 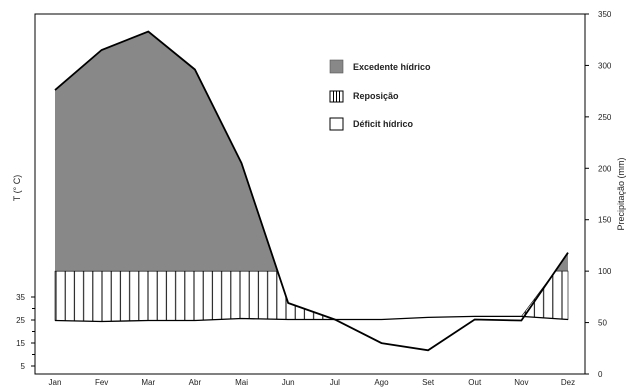 I want to click on left-axis-title: T (° C), so click(x=17, y=188).